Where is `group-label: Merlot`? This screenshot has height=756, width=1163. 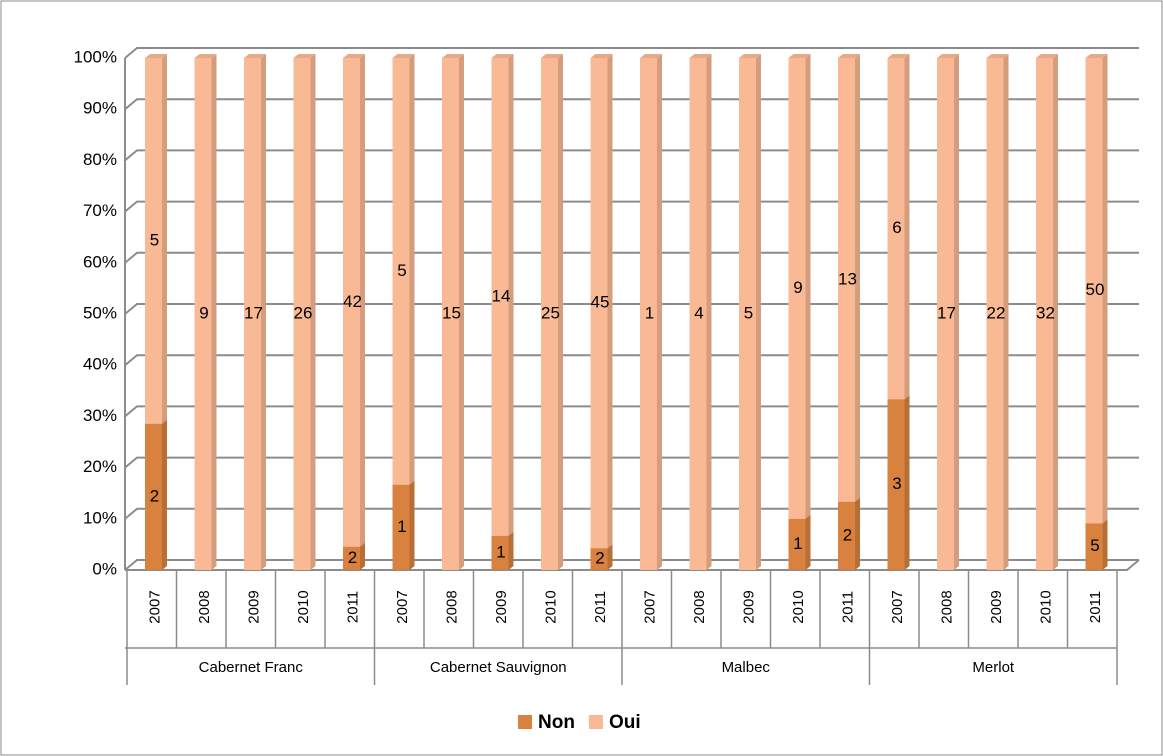
group-label: Merlot is located at coordinates (993, 667).